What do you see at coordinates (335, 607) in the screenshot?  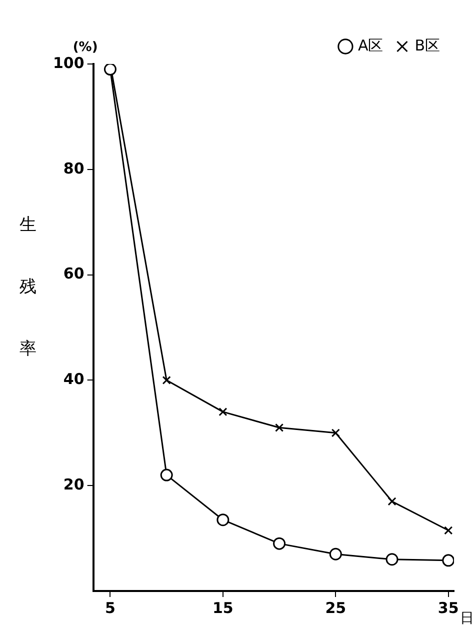 I see `x-tick-label: 25` at bounding box center [335, 607].